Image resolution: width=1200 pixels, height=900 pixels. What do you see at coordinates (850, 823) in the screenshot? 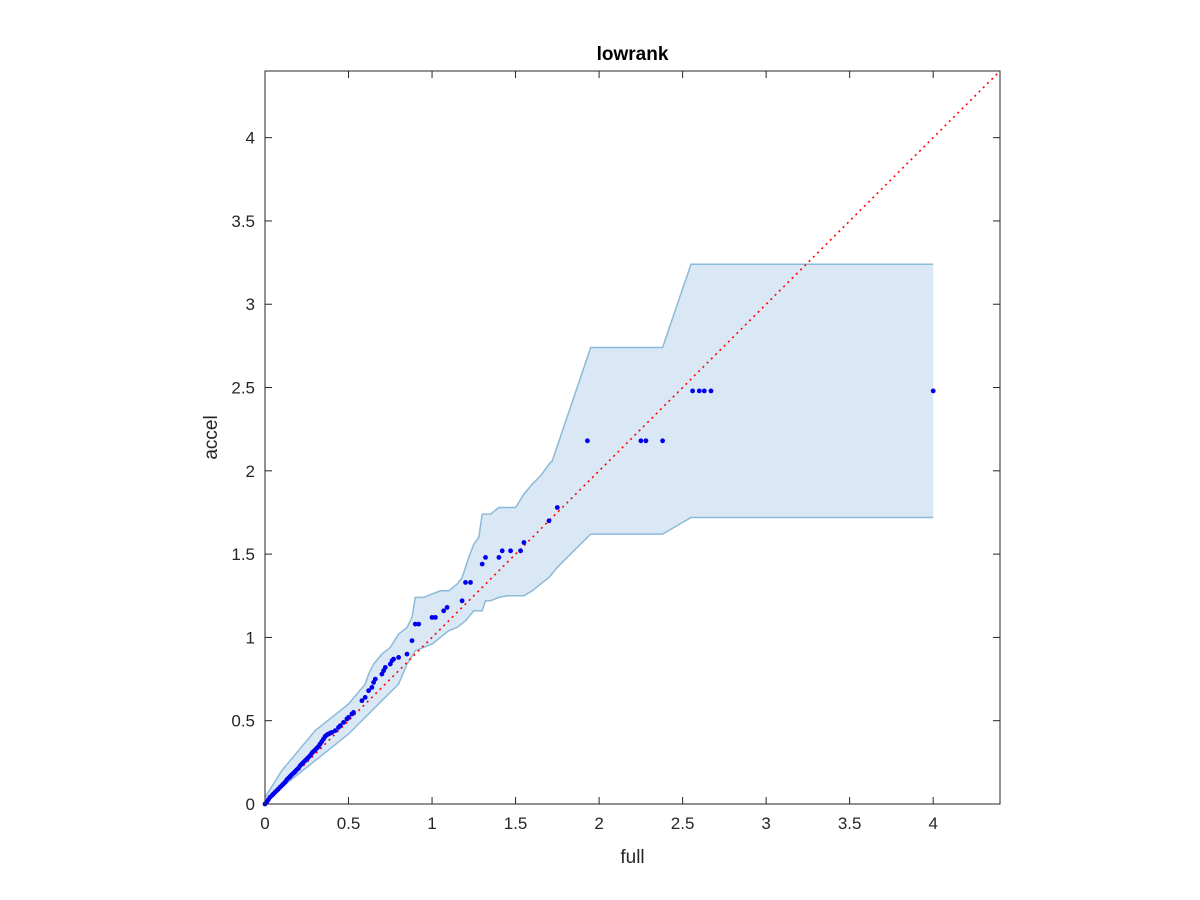
I see `x-tick-label: 3.5` at bounding box center [850, 823].